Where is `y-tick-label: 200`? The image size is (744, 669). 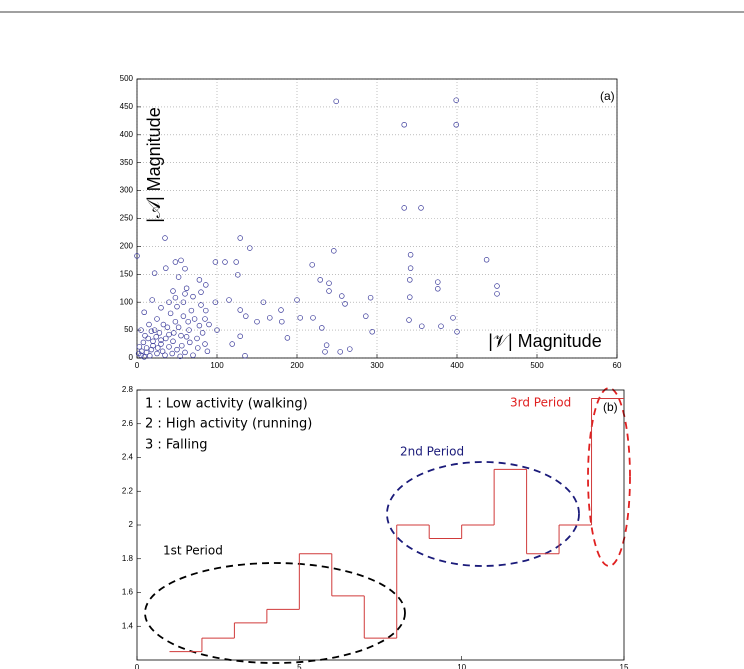 y-tick-label: 200 is located at coordinates (127, 246).